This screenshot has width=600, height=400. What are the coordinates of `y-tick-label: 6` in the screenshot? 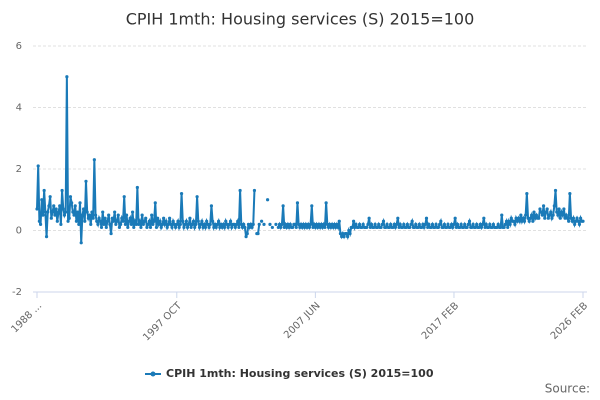 It's located at (19, 46).